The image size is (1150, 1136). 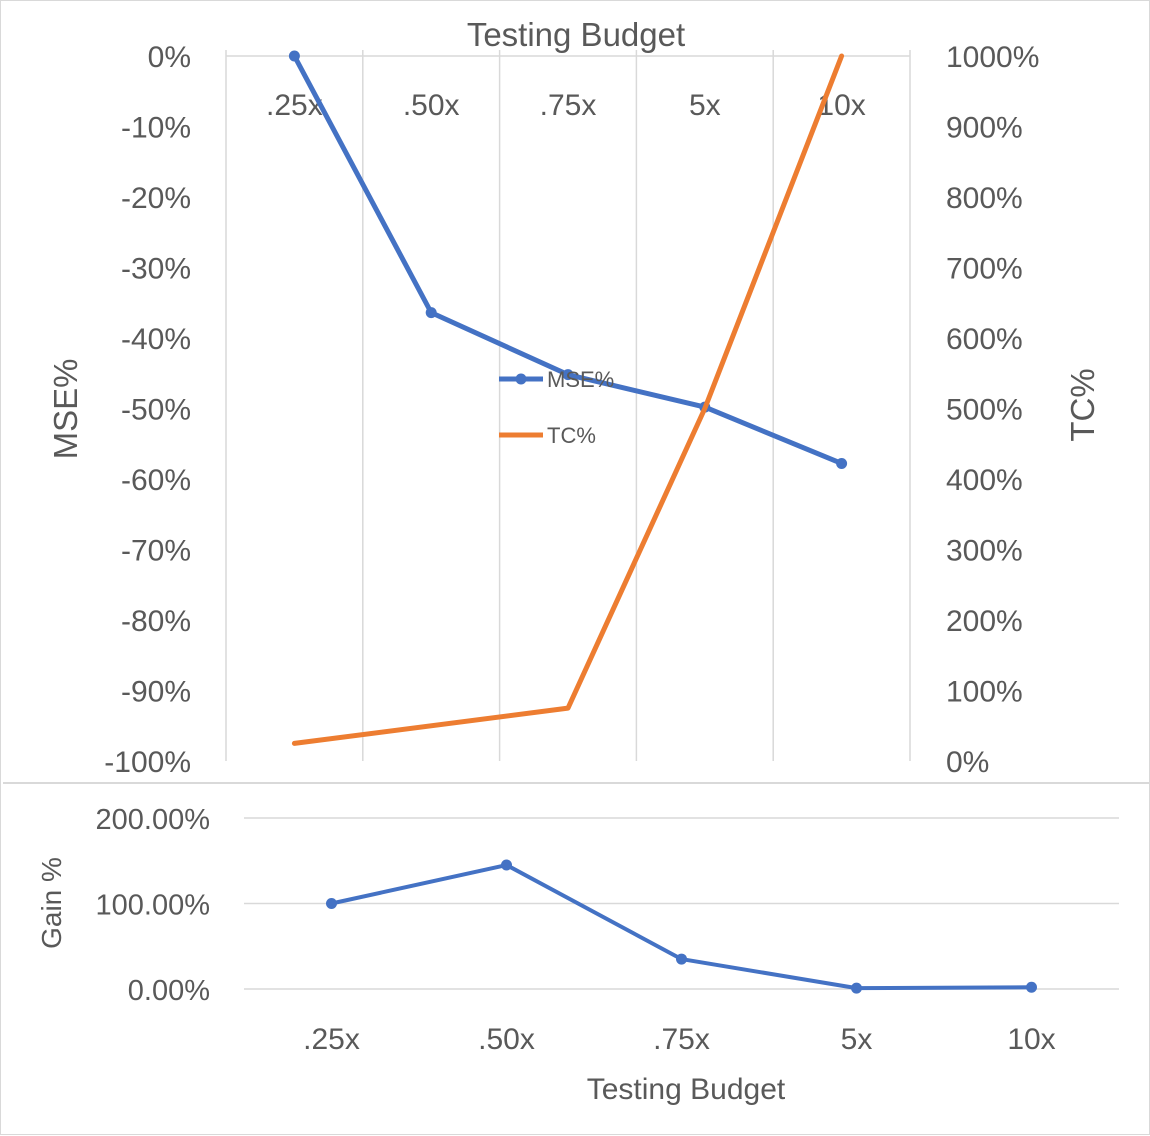 What do you see at coordinates (156, 128) in the screenshot?
I see `left-axis-tick-label: -10%` at bounding box center [156, 128].